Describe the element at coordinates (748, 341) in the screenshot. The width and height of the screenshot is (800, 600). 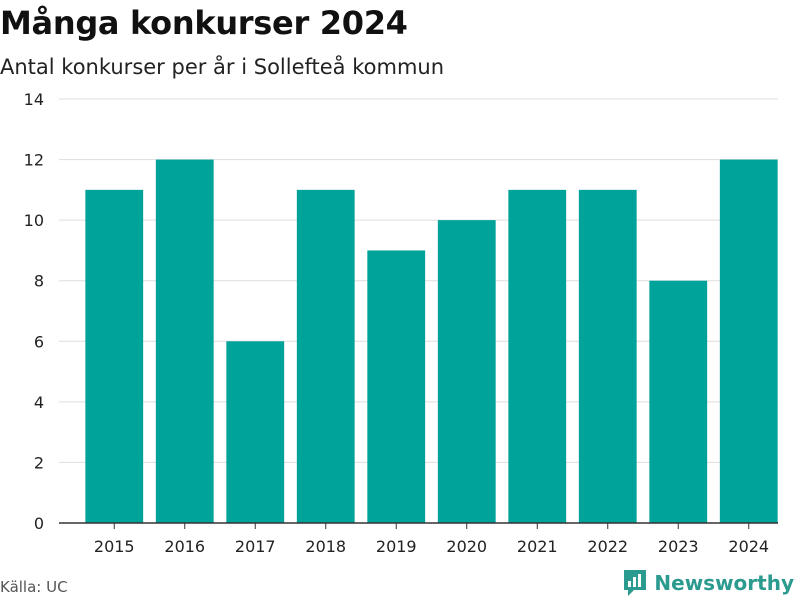
I see `bar-2024` at that location.